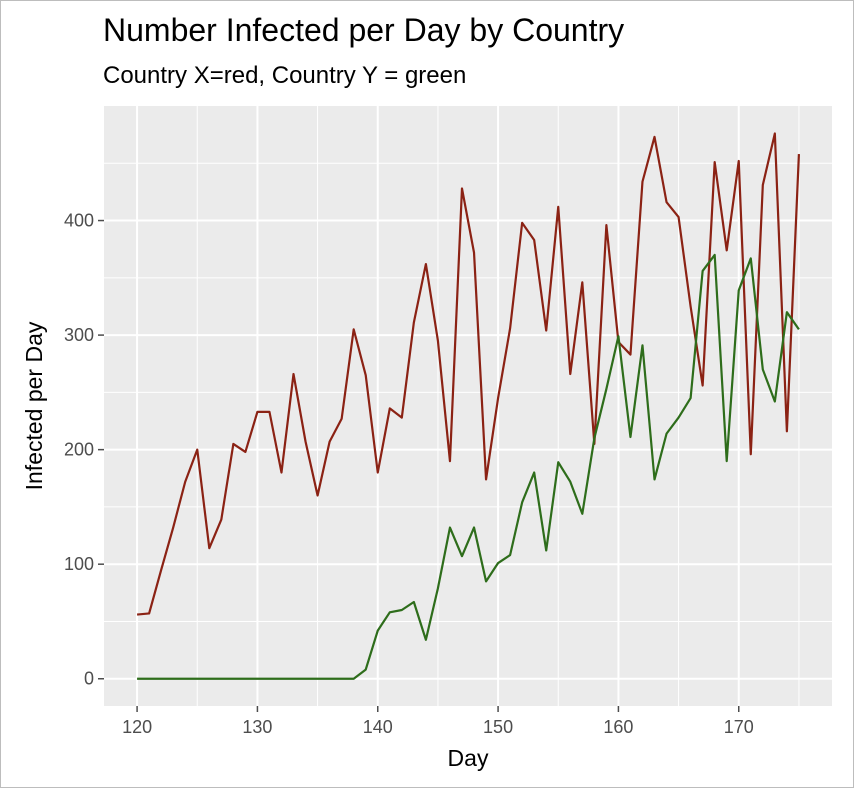 The image size is (854, 788). Describe the element at coordinates (739, 727) in the screenshot. I see `x-tick-label: 170` at that location.